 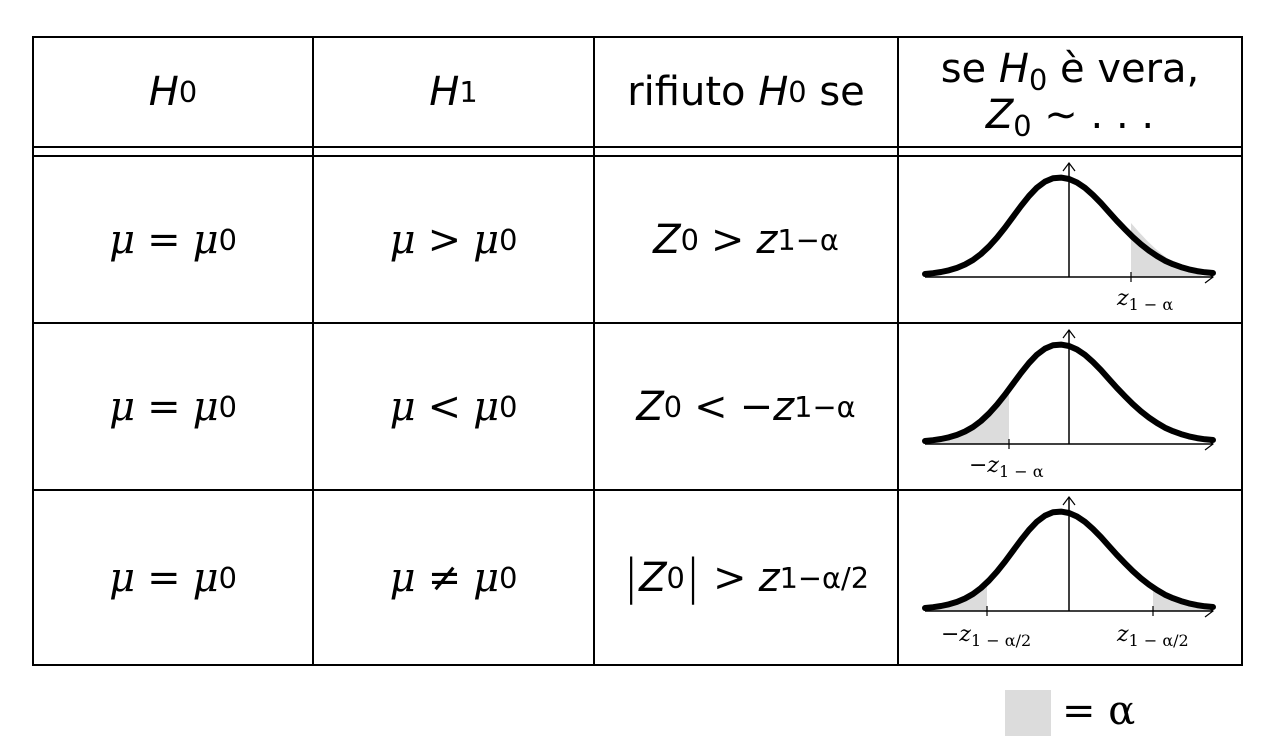 I want to click on row3-h1: μ ≠ μ 0, so click(x=453, y=577).